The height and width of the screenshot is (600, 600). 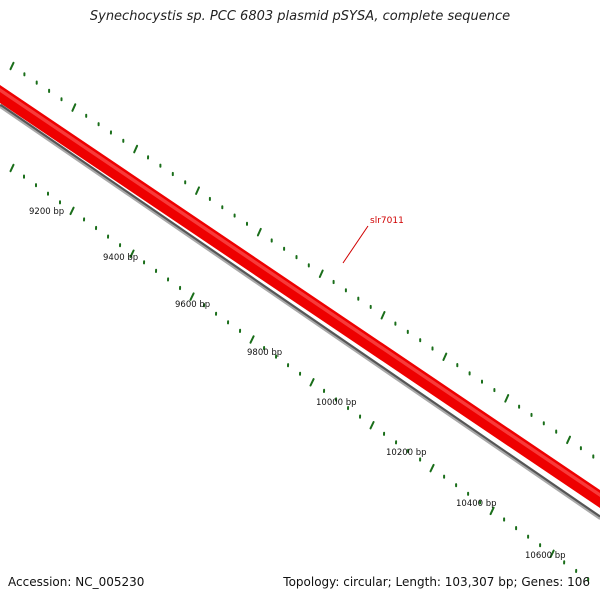 I want to click on tick-label: 9600 bp, so click(x=192, y=305).